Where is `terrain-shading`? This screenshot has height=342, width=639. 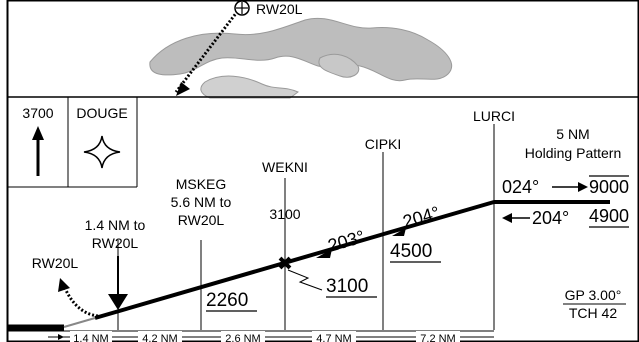
terrain-shading is located at coordinates (301, 49).